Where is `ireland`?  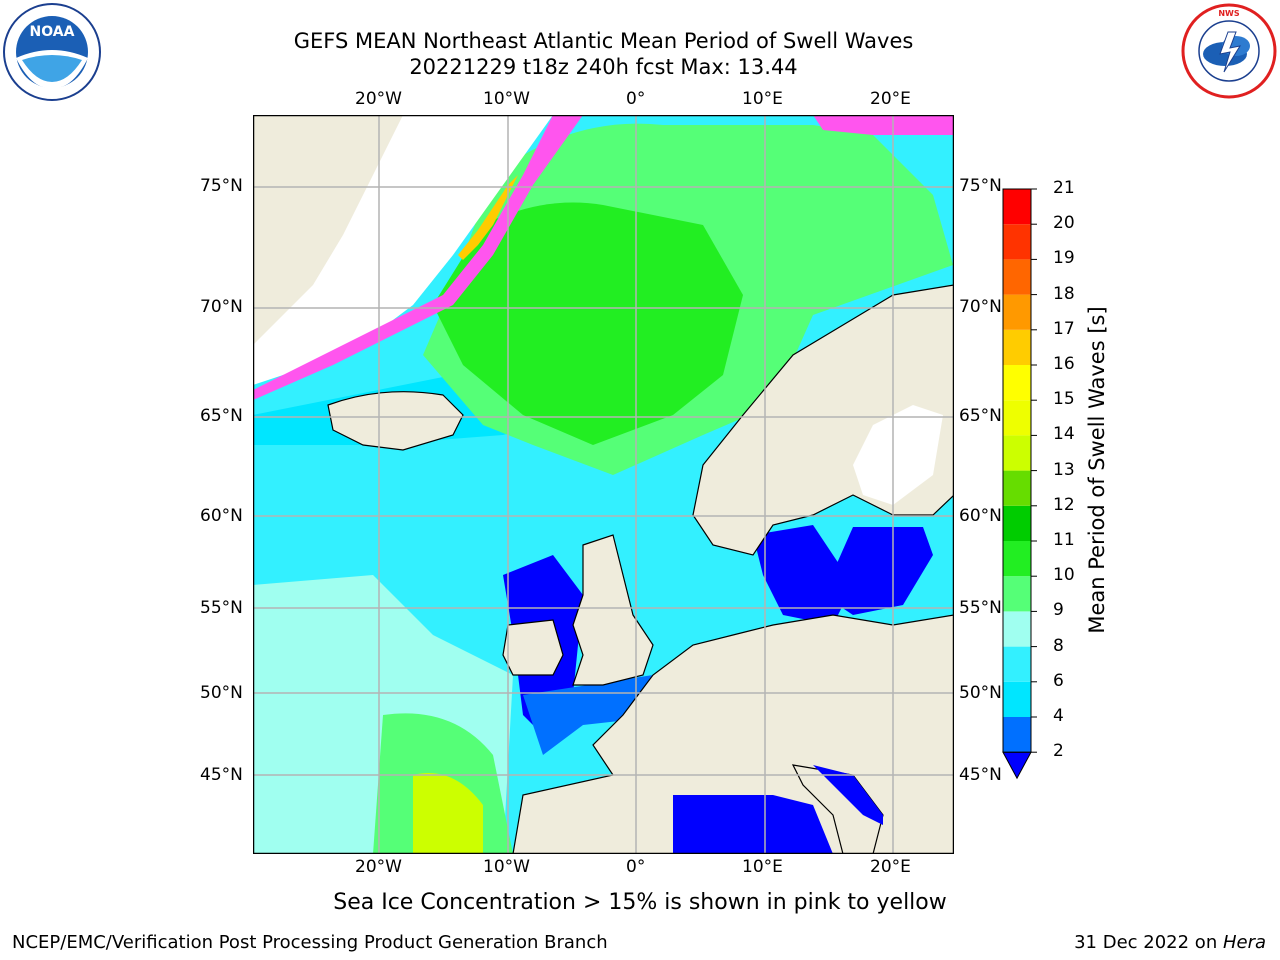
ireland is located at coordinates (533, 647).